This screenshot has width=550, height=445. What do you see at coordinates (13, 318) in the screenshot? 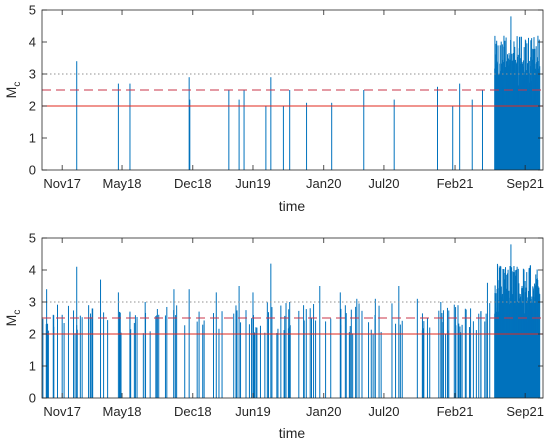
I see `bottom-y-axis-label: Mc` at bounding box center [13, 318].